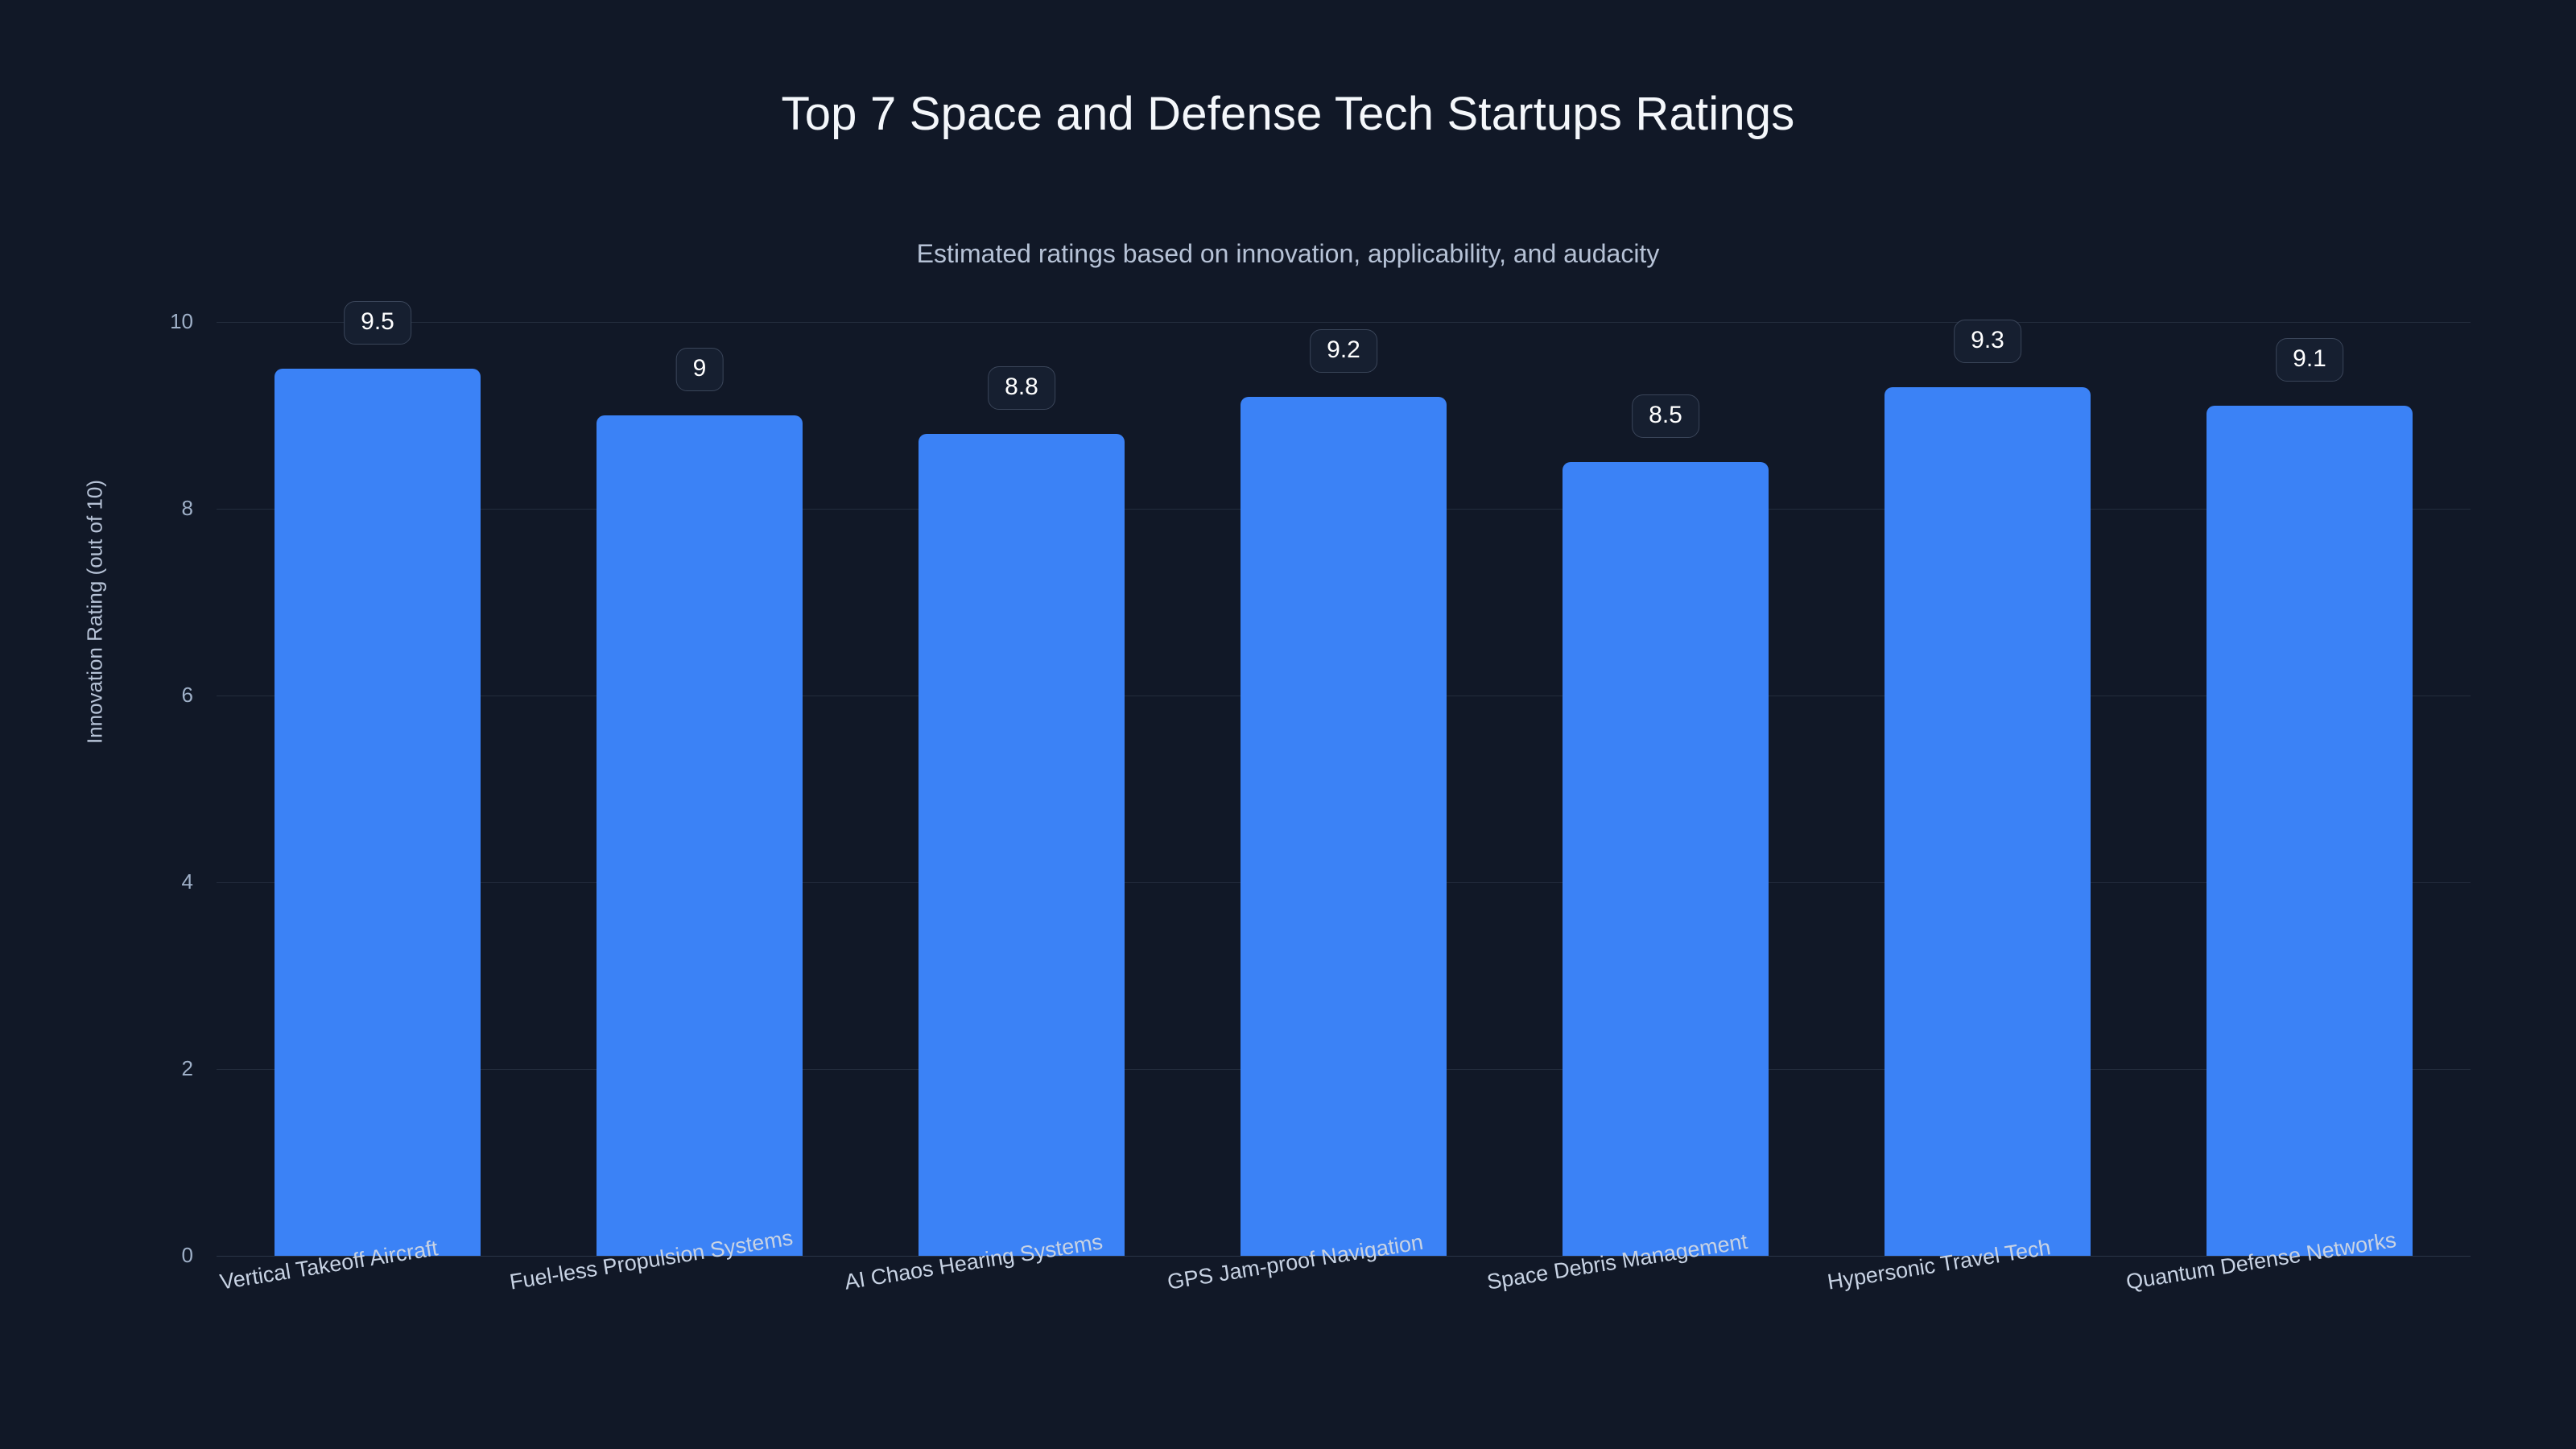 This screenshot has width=2576, height=1449. Describe the element at coordinates (1665, 416) in the screenshot. I see `bar-value-label: 8.5` at that location.